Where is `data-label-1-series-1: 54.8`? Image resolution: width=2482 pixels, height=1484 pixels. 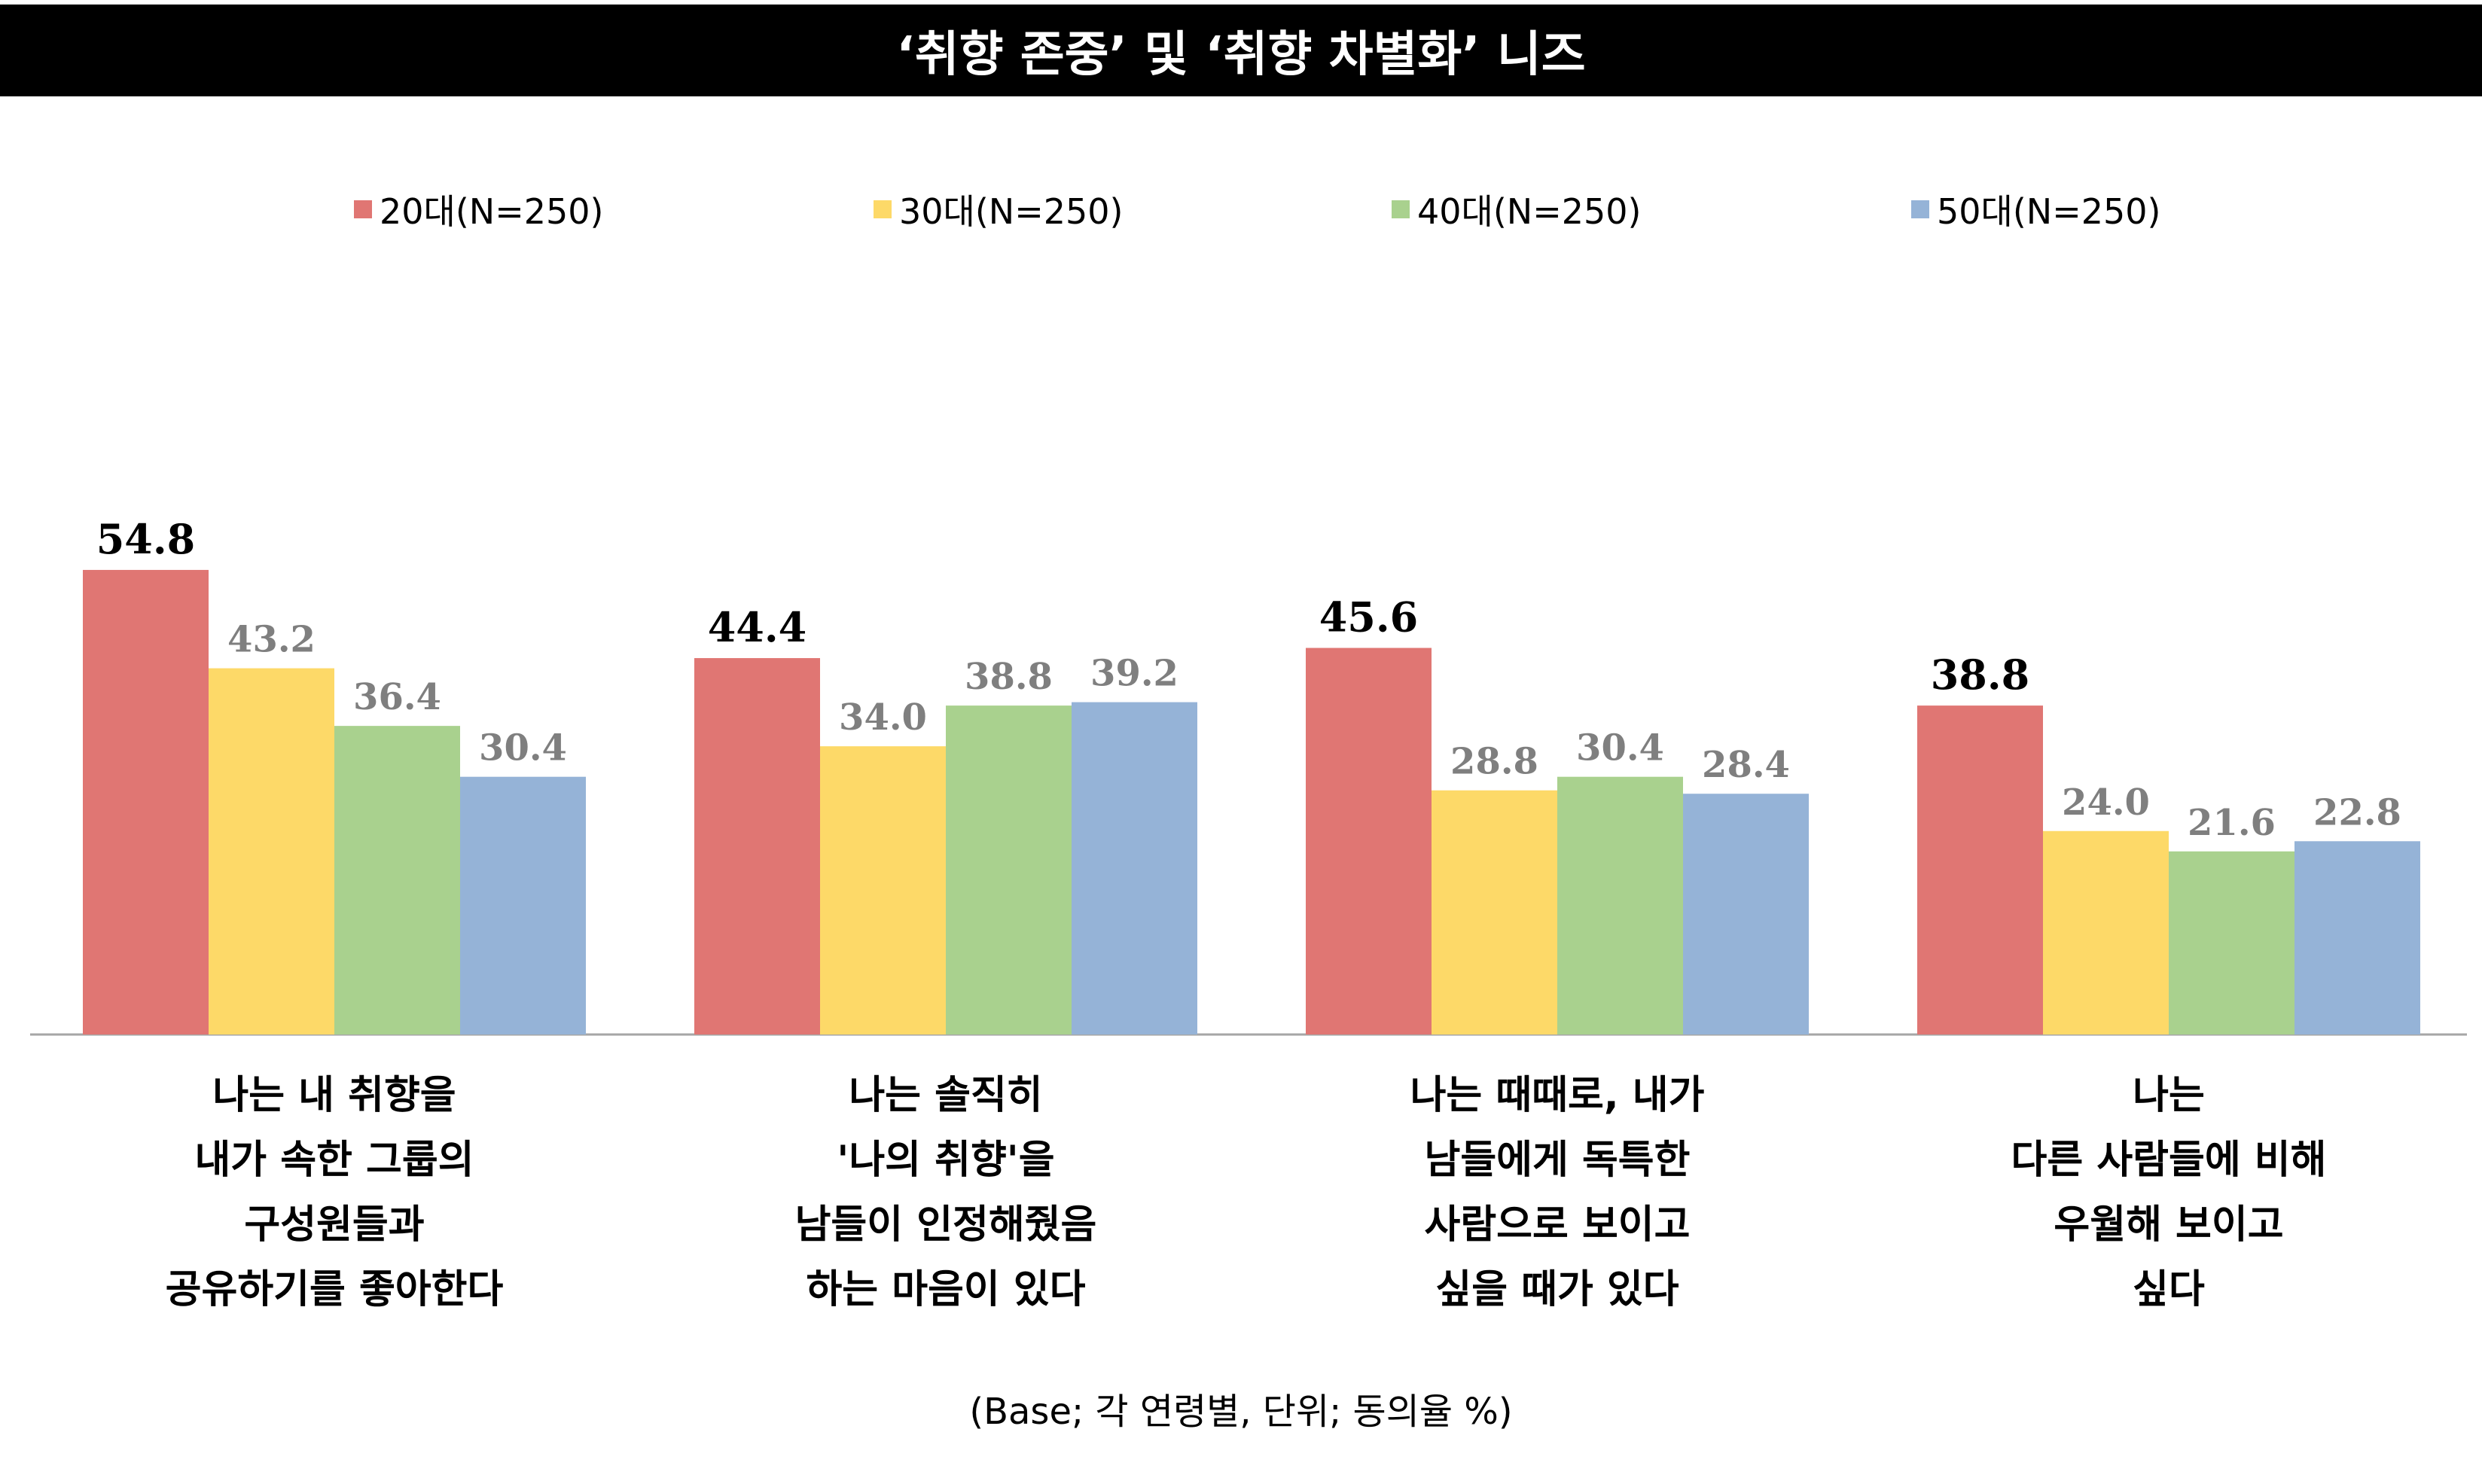 data-label-1-series-1: 54.8 is located at coordinates (146, 539).